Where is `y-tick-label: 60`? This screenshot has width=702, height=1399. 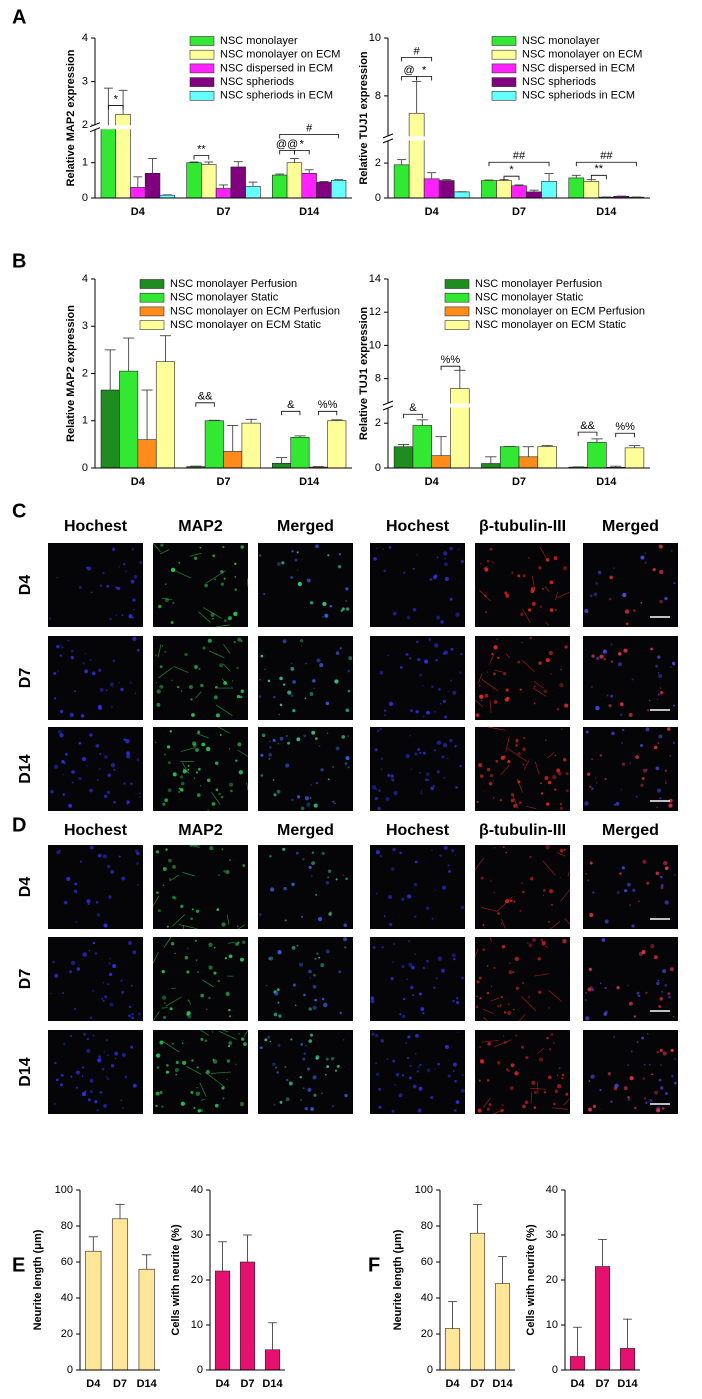
y-tick-label: 60 is located at coordinates (67, 1262).